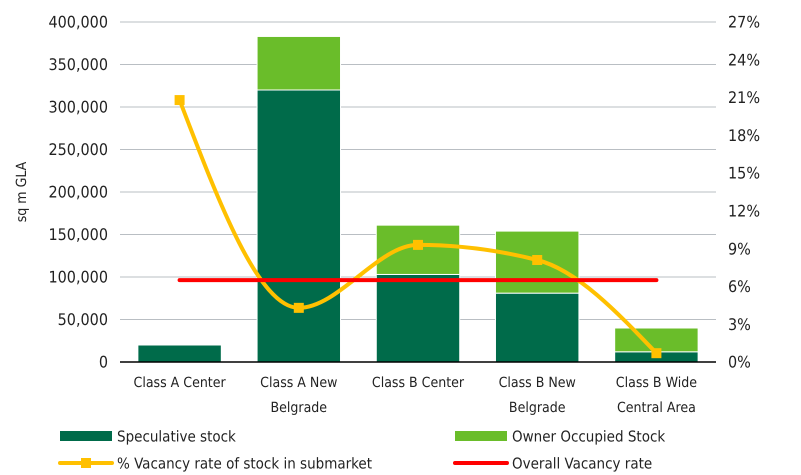 This screenshot has width=801, height=475. I want to click on y2-tick-label: 12%, so click(744, 210).